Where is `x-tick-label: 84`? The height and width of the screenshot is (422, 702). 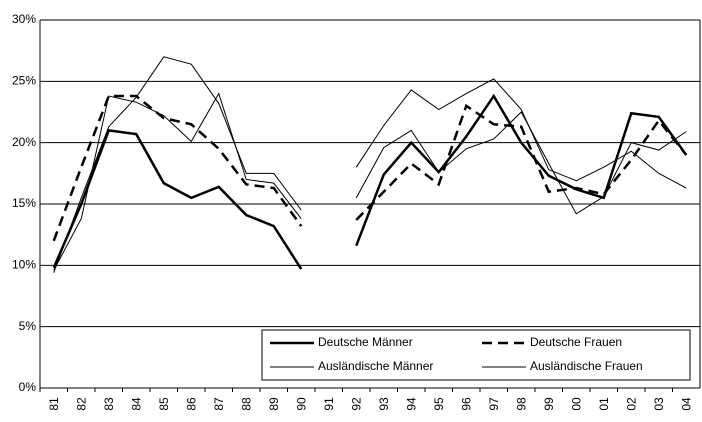
x-tick-label: 84 is located at coordinates (136, 404).